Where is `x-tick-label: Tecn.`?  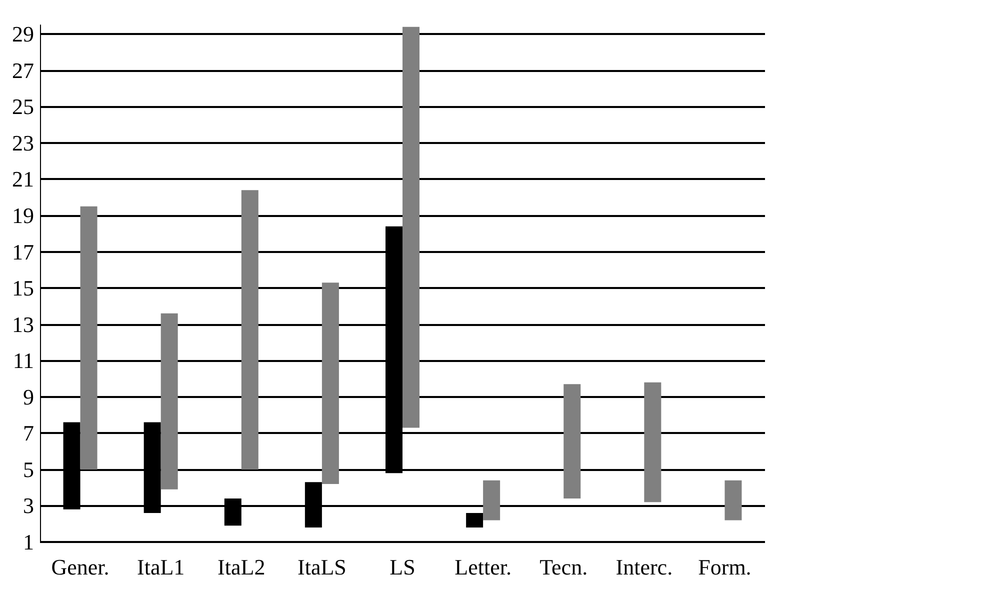 x-tick-label: Tecn. is located at coordinates (564, 567).